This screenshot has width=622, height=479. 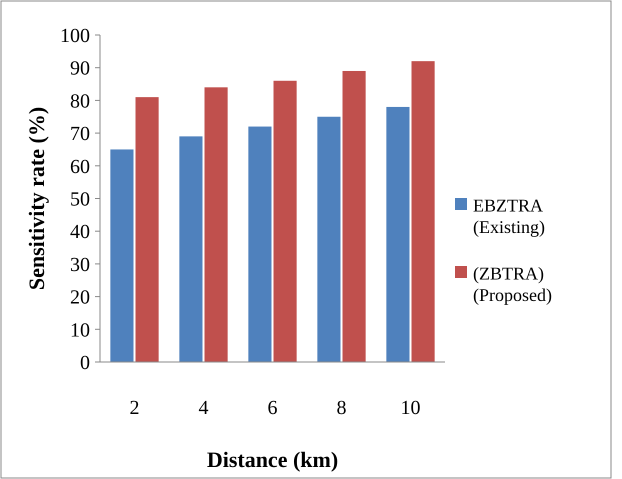 I want to click on legend-label: (ZBTRA) (Proposed), so click(x=512, y=284).